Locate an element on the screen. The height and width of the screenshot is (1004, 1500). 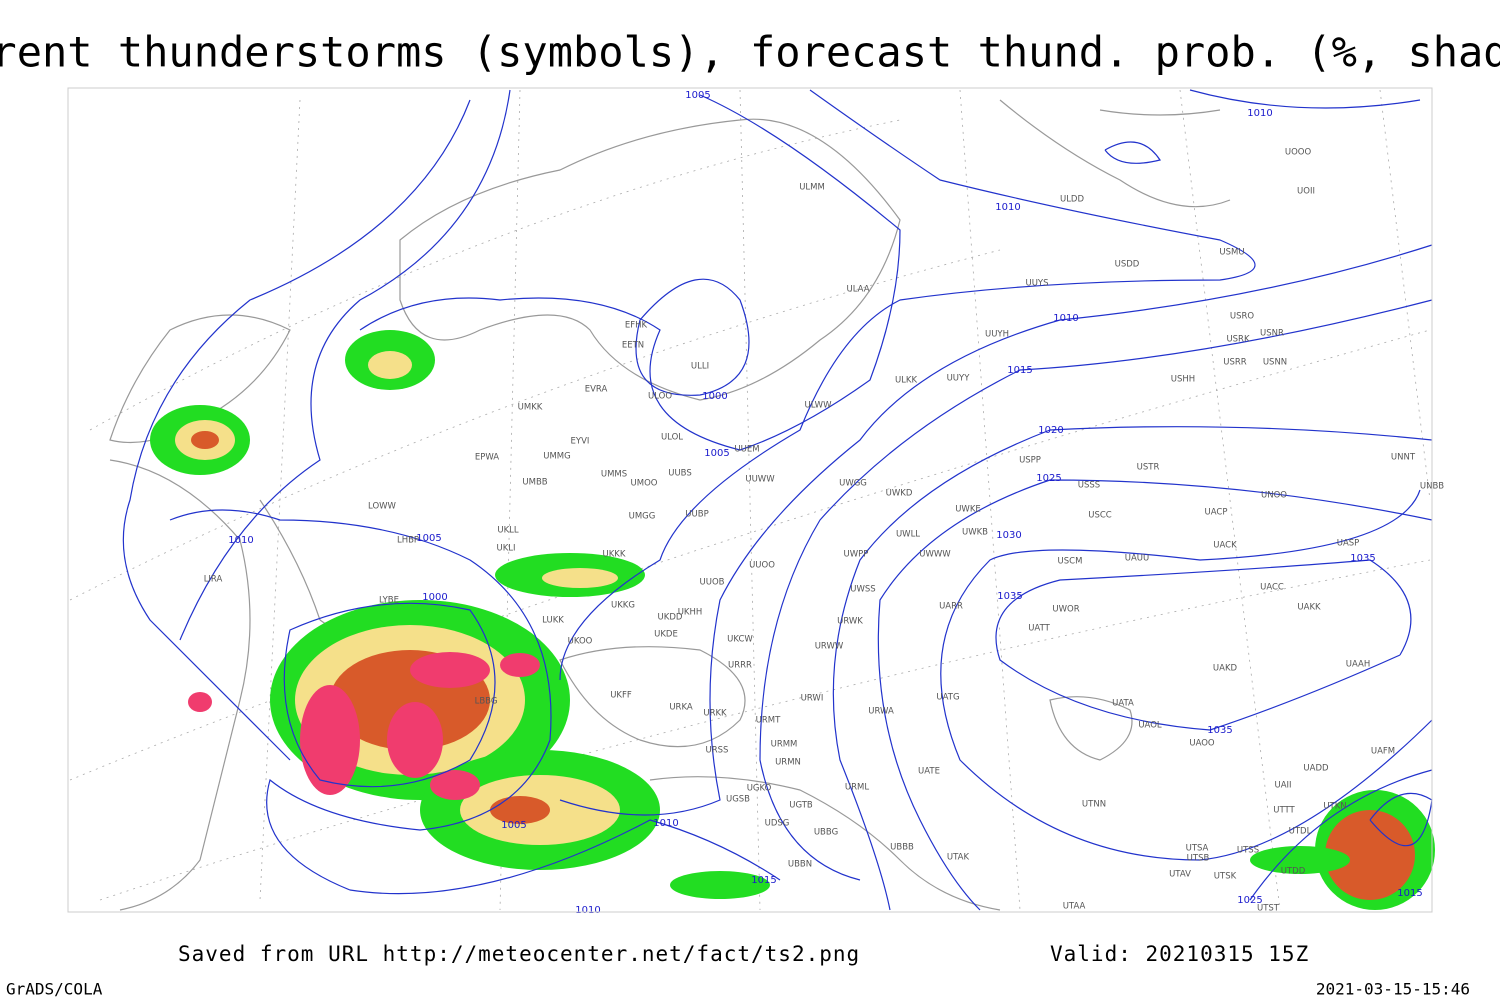
station-code: UWKD is located at coordinates (899, 494).